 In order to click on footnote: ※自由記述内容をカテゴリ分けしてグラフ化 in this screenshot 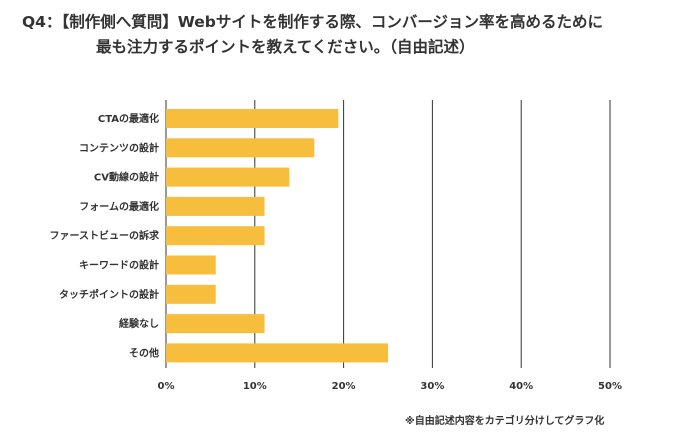, I will do `click(505, 421)`.